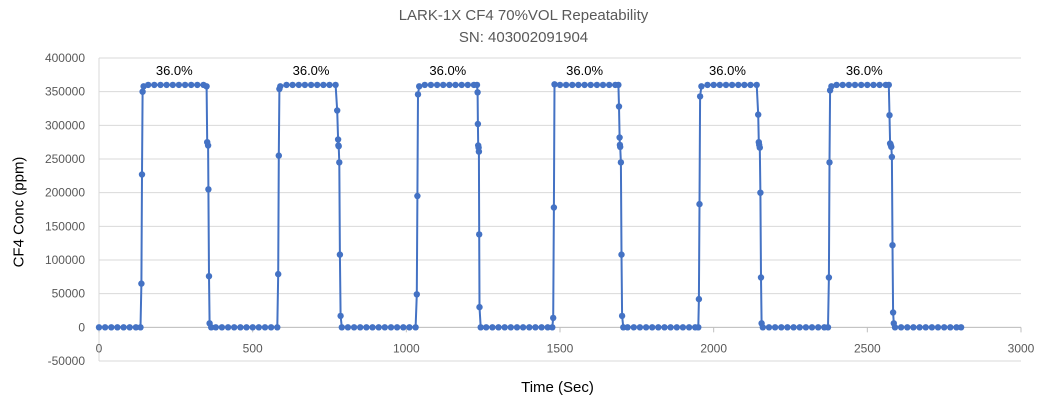  Describe the element at coordinates (867, 348) in the screenshot. I see `x-tick-label: 2500` at that location.